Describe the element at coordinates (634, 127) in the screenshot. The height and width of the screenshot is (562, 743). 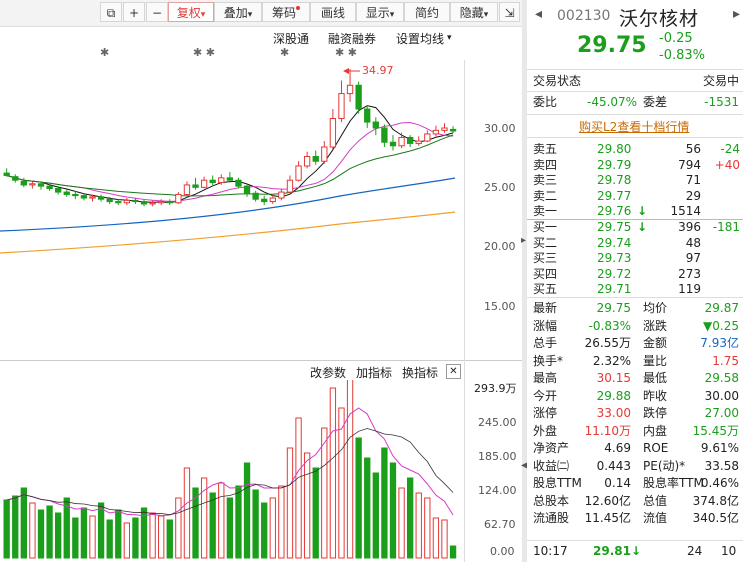
I see `buy-l2-link: 购买L2查看十档行情` at that location.